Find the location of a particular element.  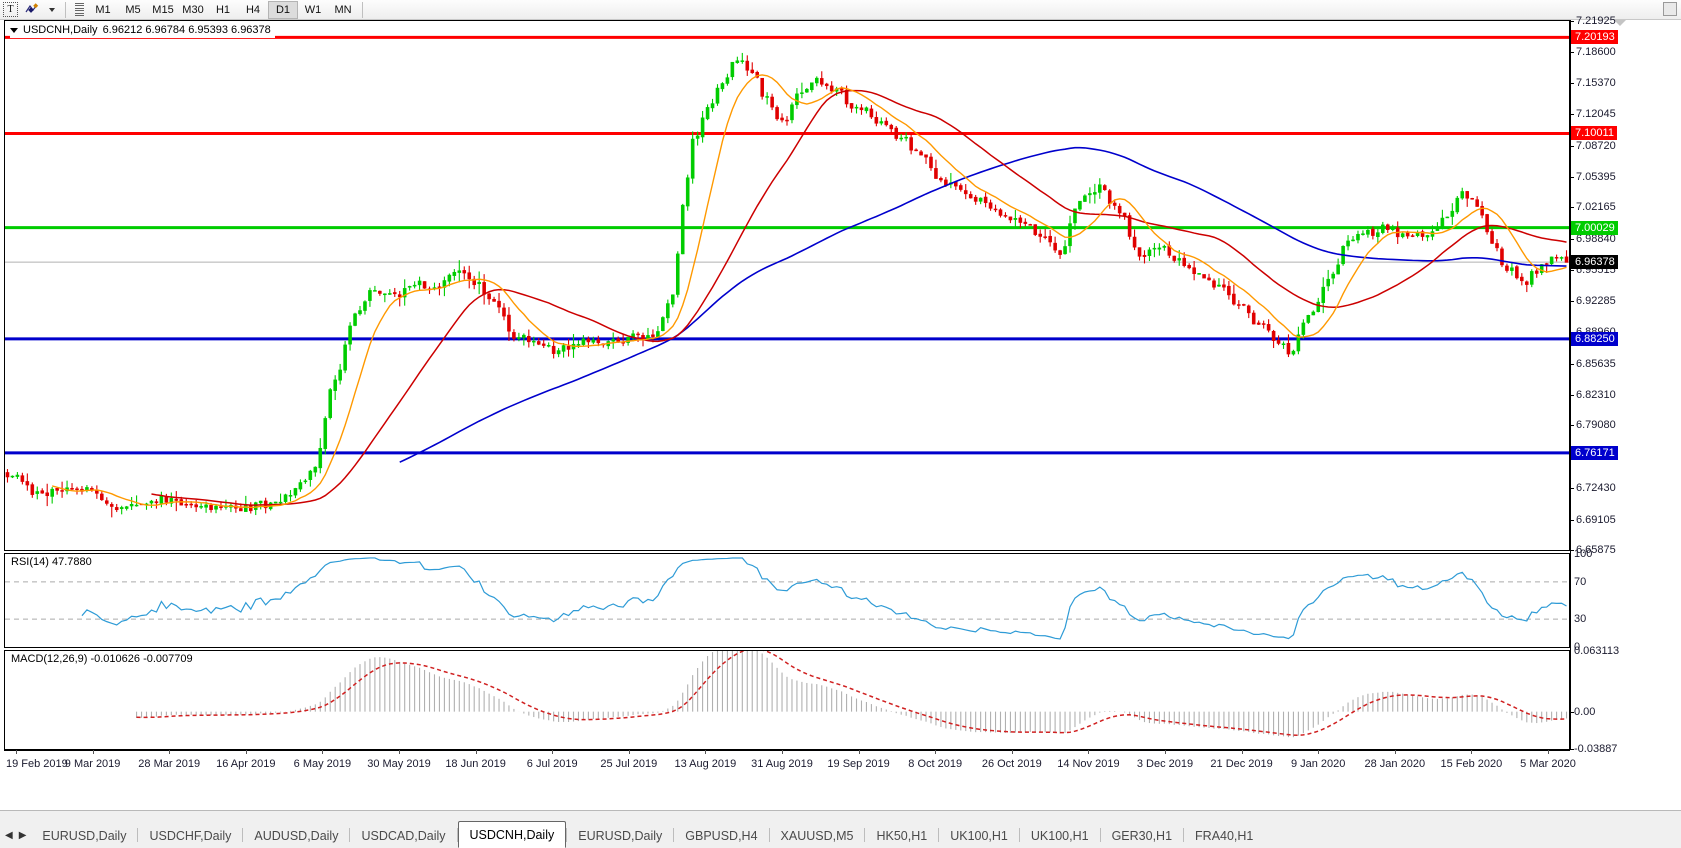

tab-usdchf-daily: USDCHF,Daily is located at coordinates (190, 835).